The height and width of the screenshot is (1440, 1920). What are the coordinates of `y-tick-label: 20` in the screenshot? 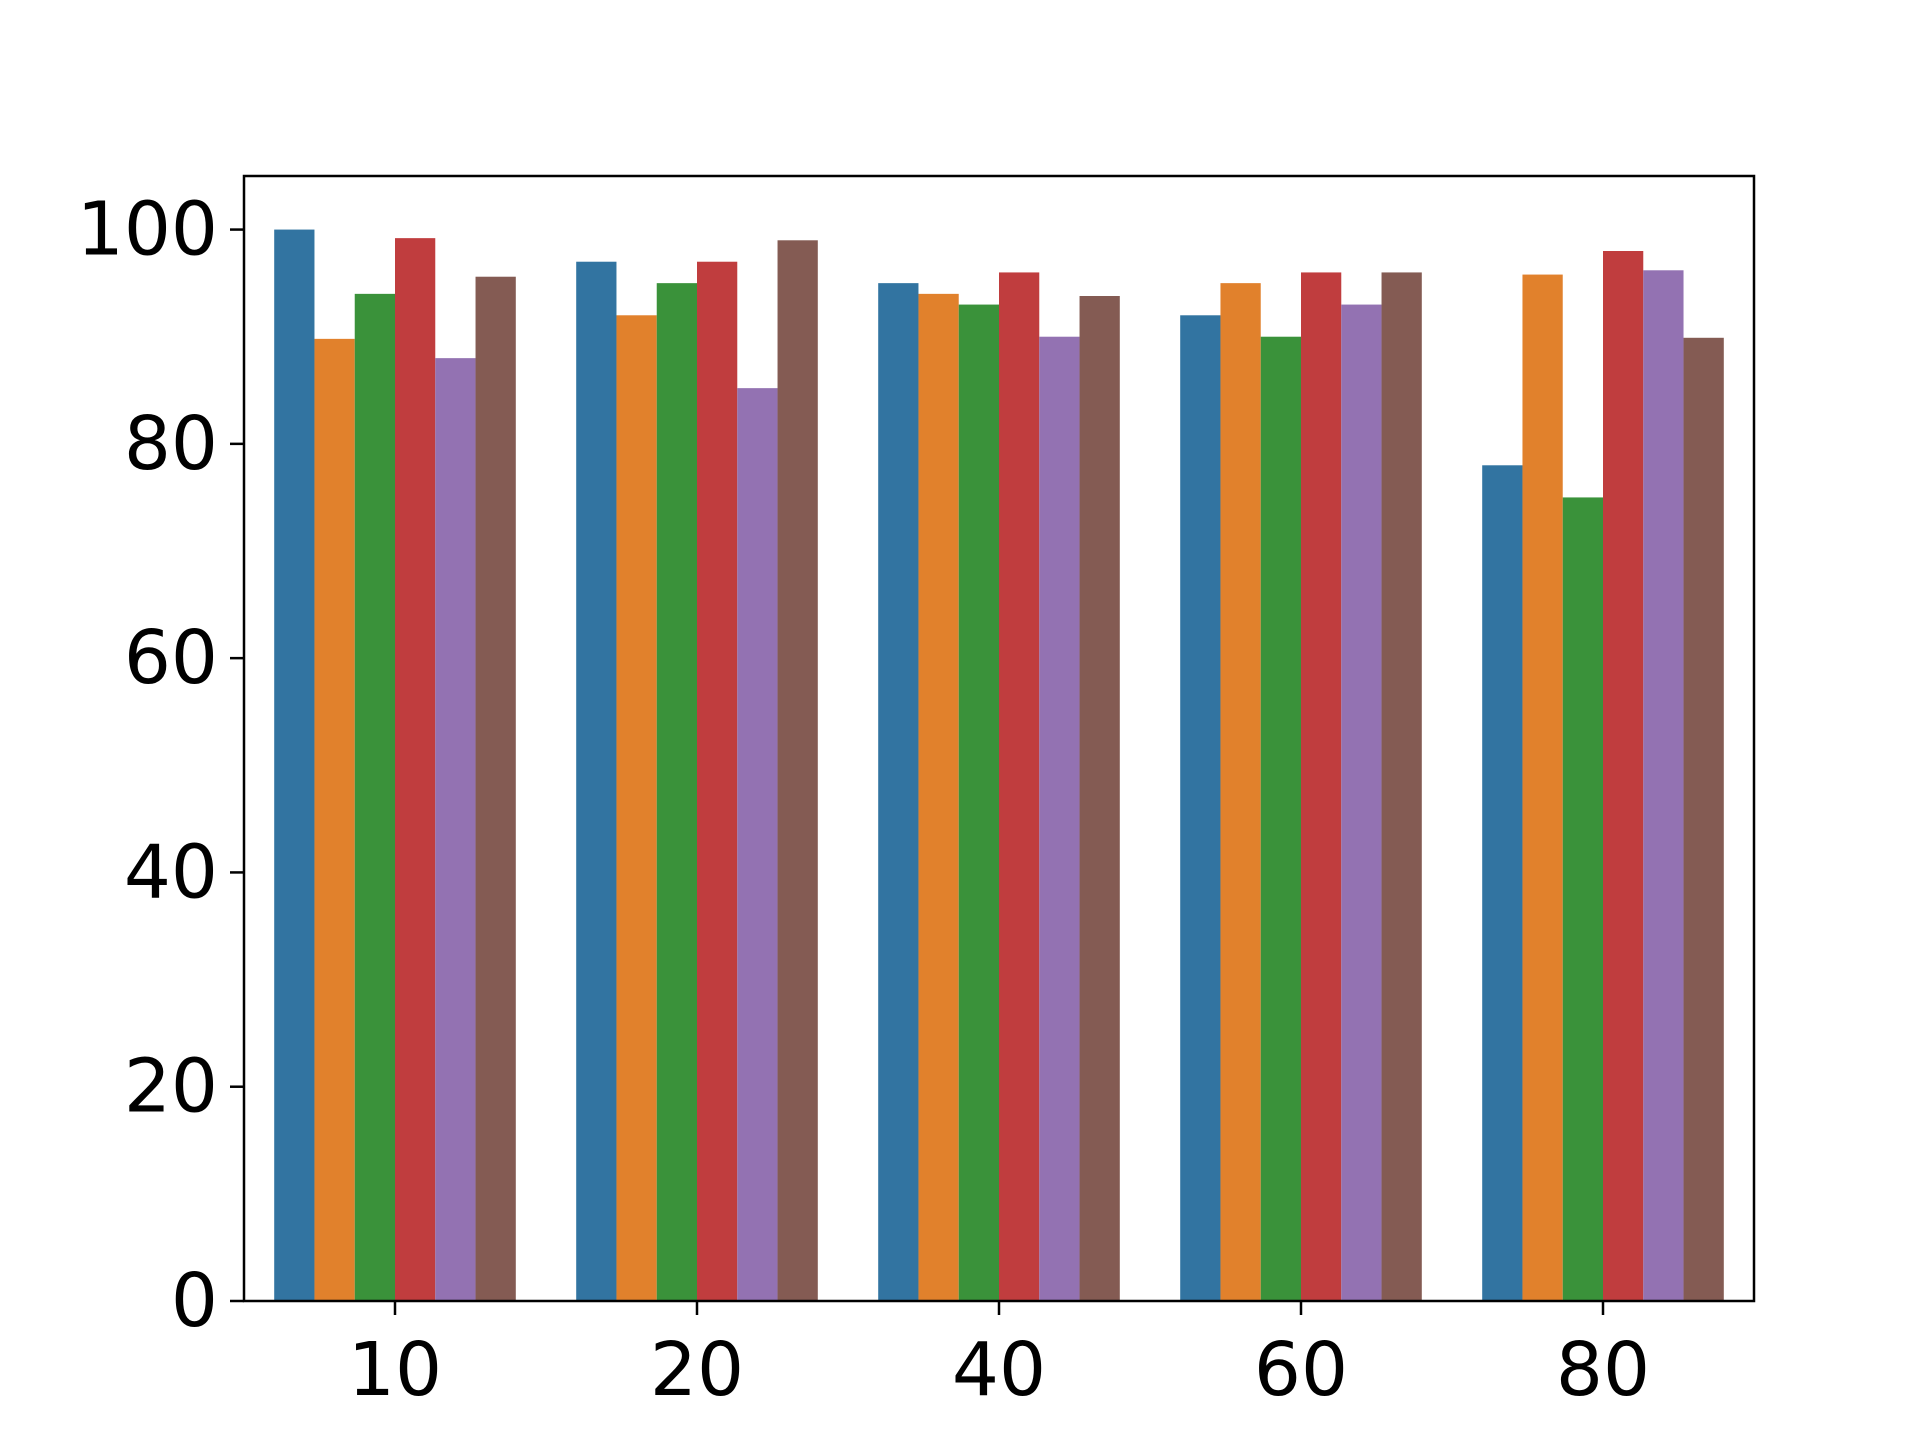 It's located at (171, 1087).